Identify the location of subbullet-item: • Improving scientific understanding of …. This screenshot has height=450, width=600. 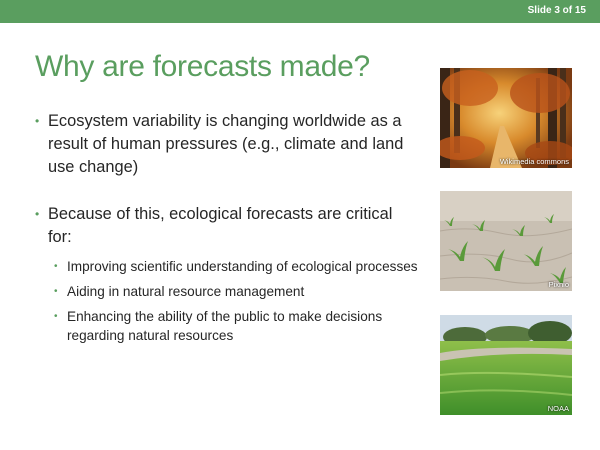
(237, 266).